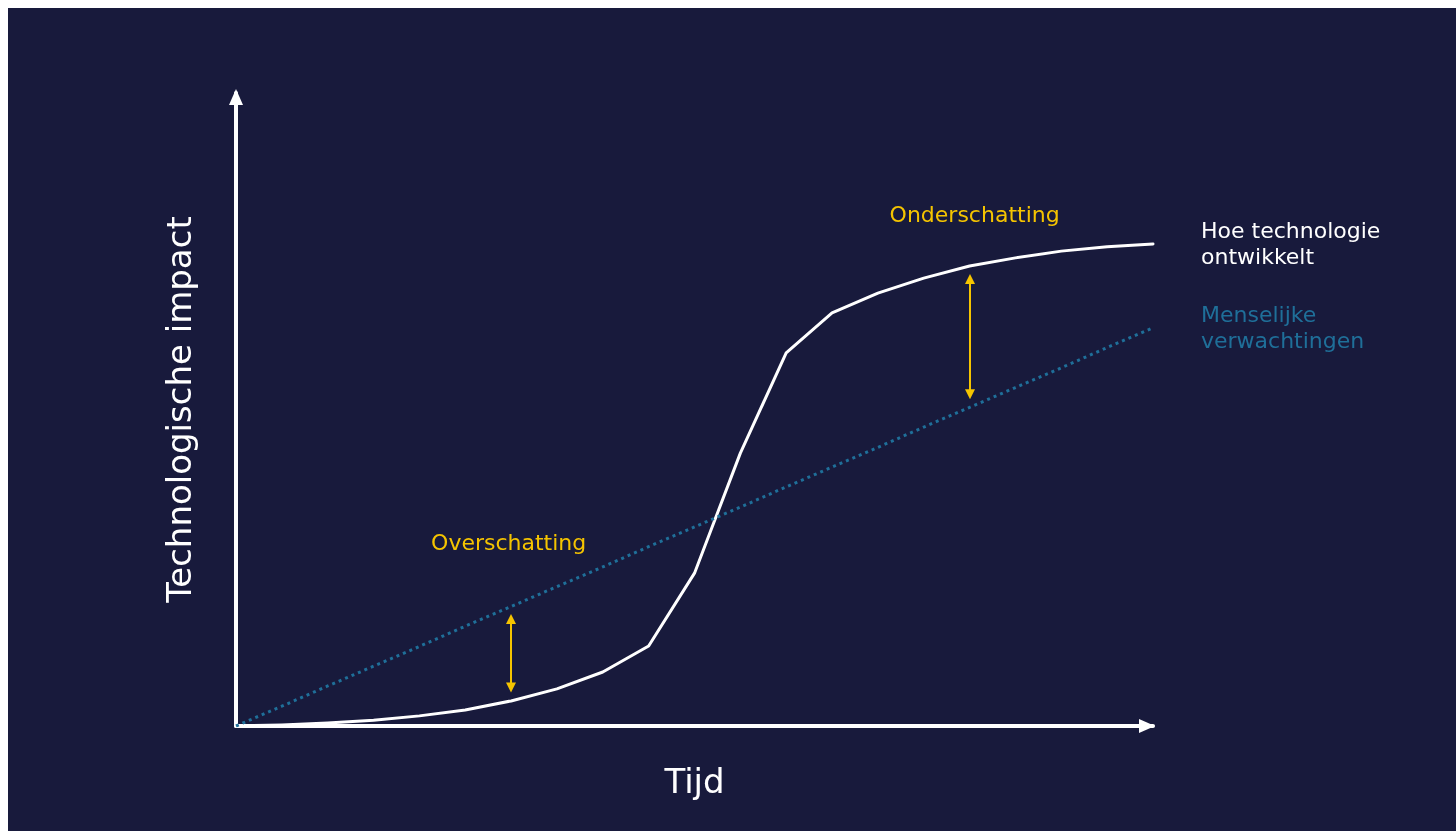 The image size is (1456, 831). Describe the element at coordinates (974, 215) in the screenshot. I see `text: Onderschatting` at that location.